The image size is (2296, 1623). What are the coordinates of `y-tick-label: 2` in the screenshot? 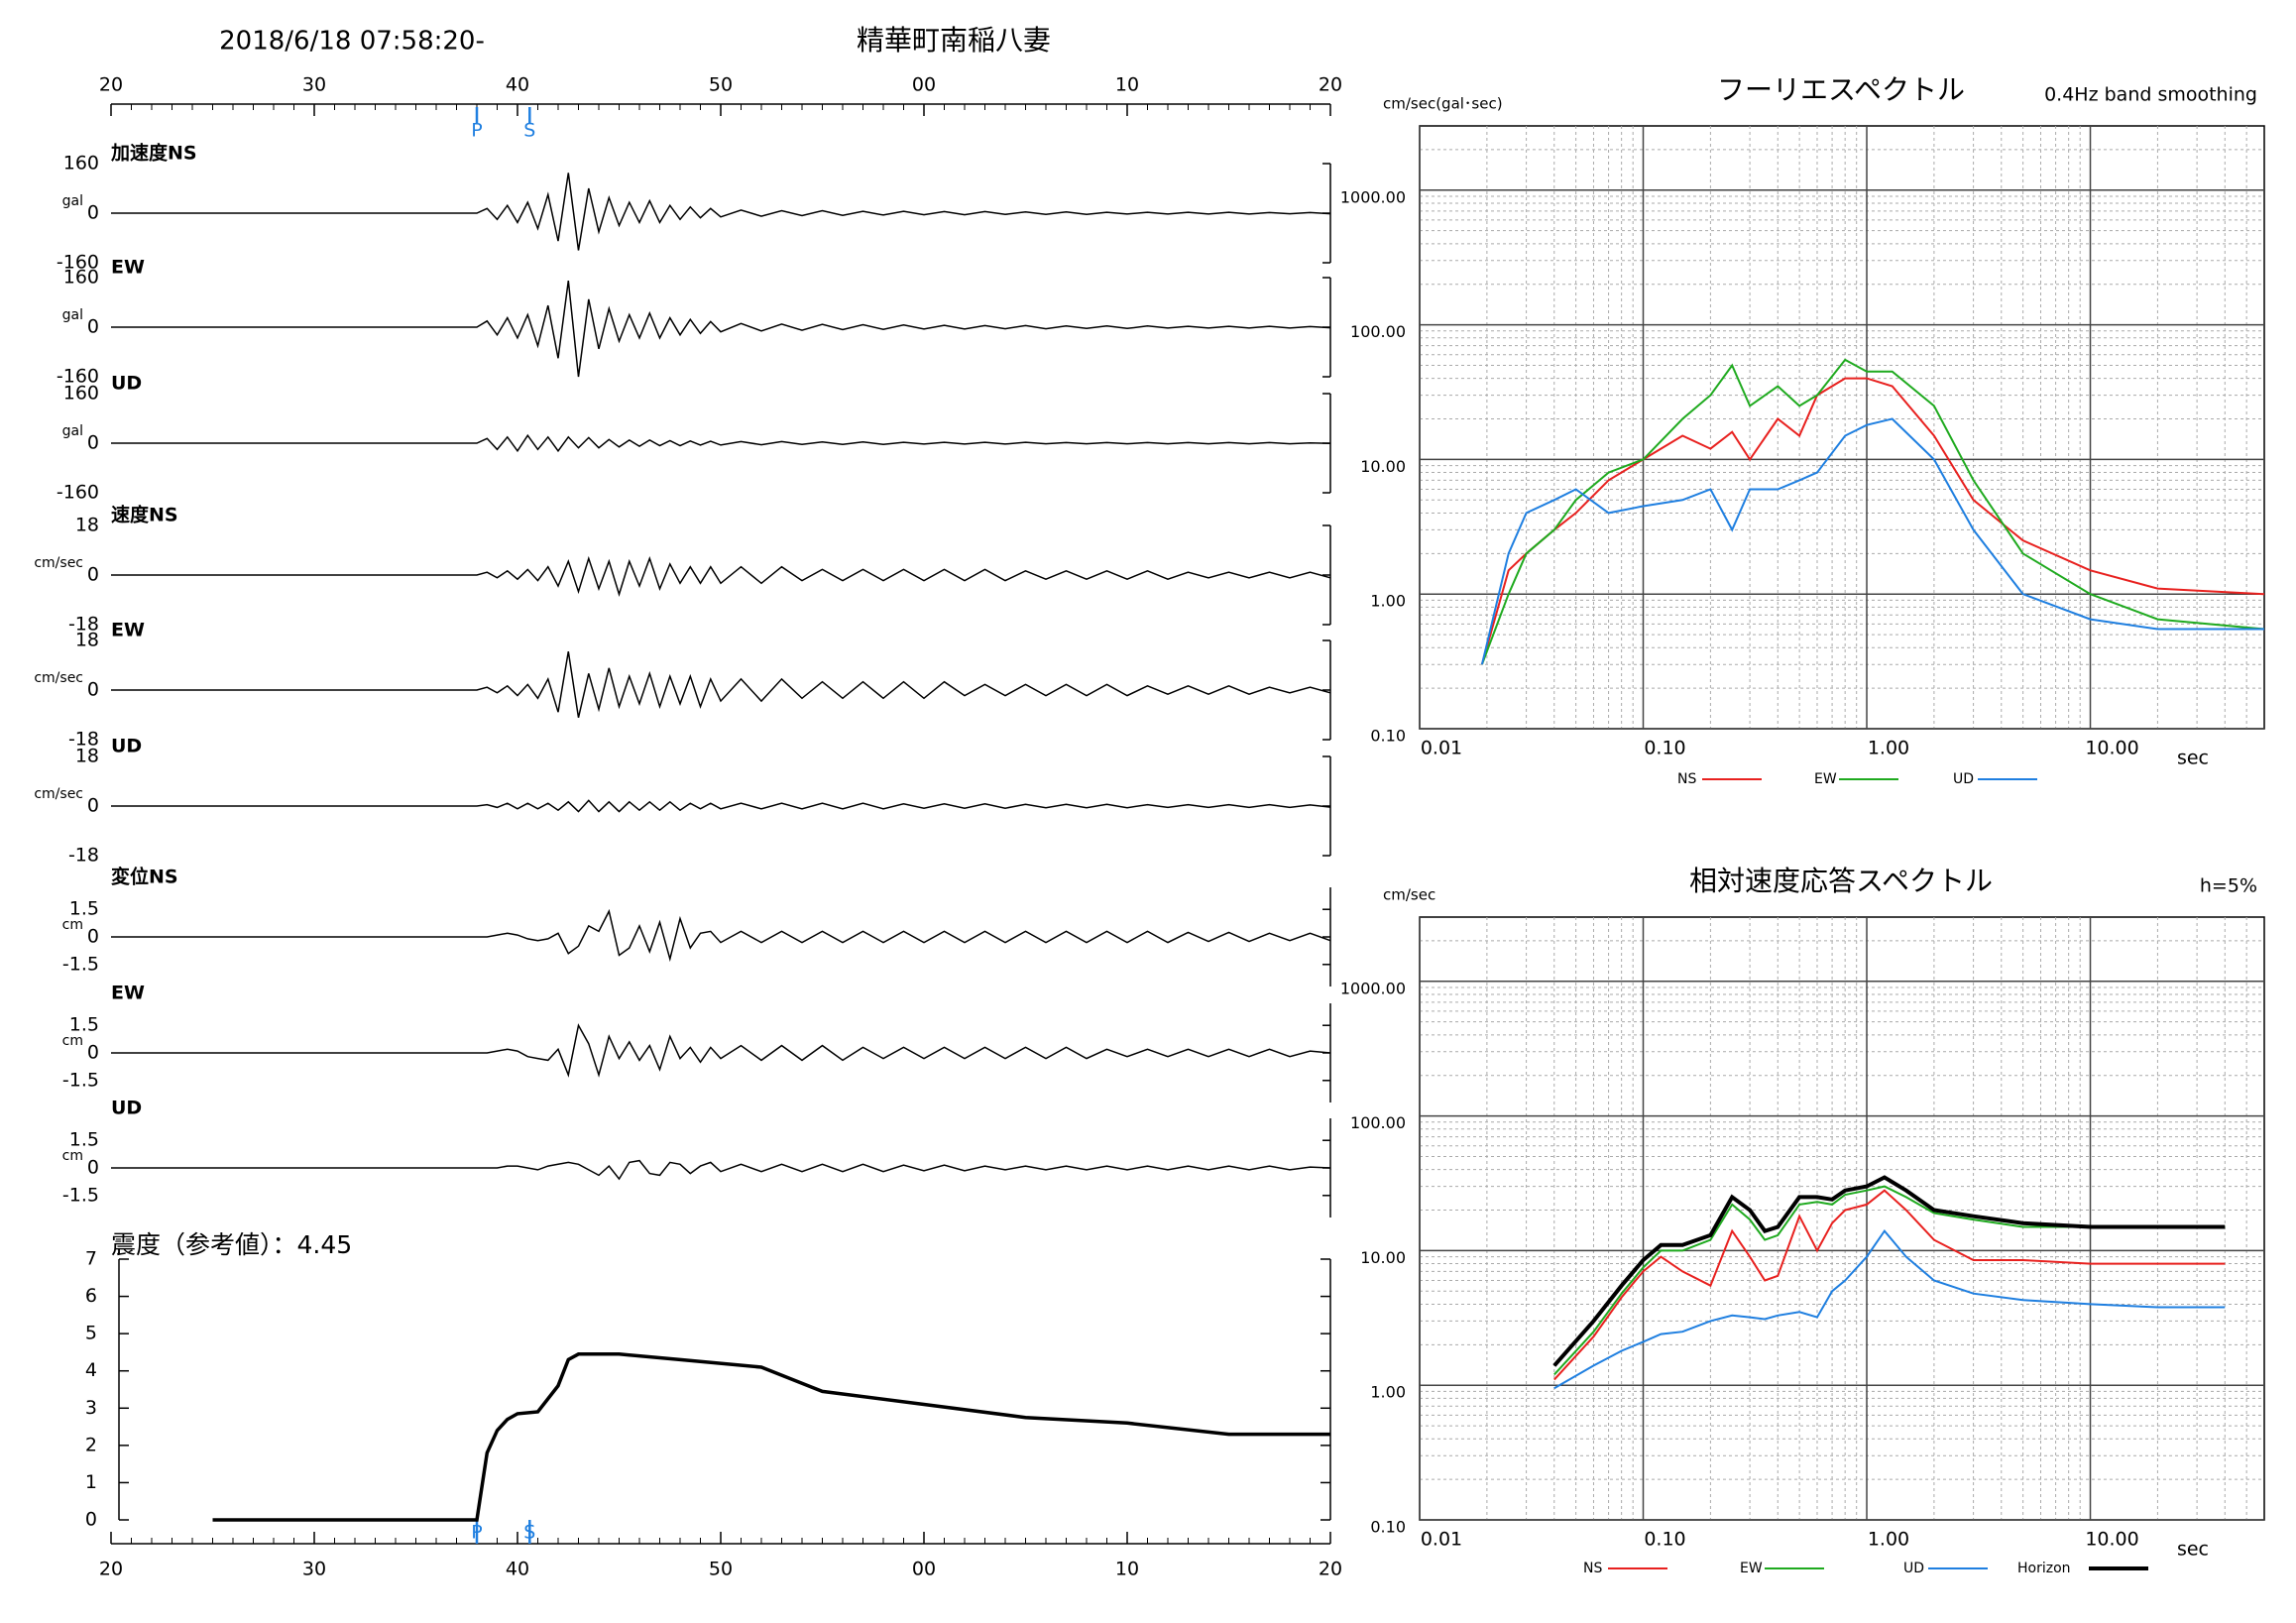 It's located at (91, 1444).